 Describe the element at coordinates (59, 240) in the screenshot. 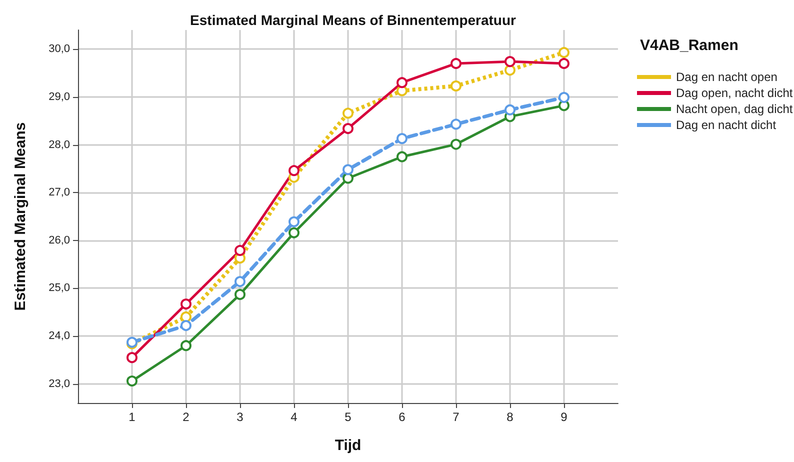

I see `y-tick-label: 26,0` at that location.